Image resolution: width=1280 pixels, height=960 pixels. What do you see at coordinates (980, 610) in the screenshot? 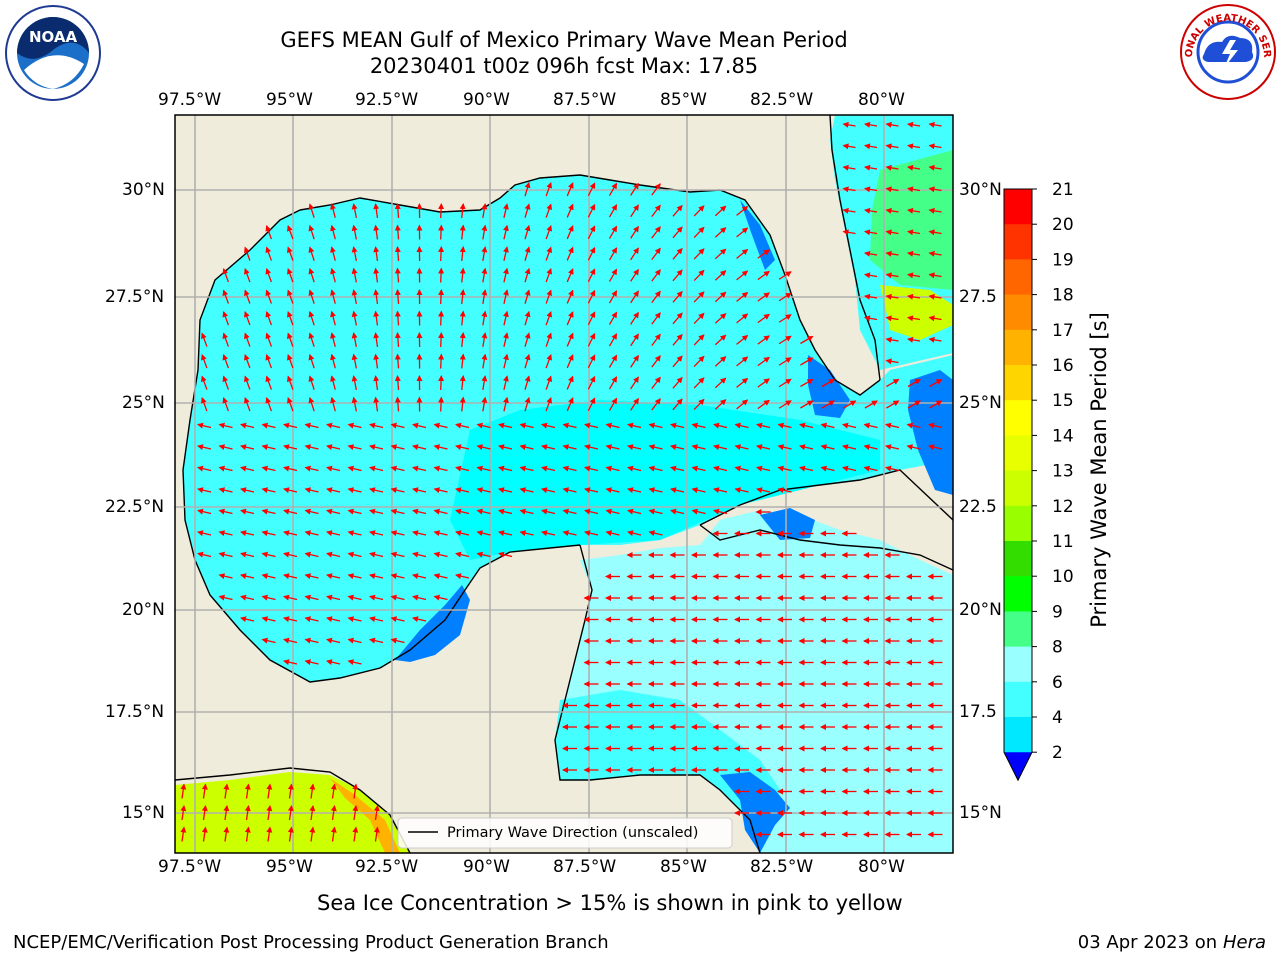
I see `lat-label-right: 20°N` at bounding box center [980, 610].